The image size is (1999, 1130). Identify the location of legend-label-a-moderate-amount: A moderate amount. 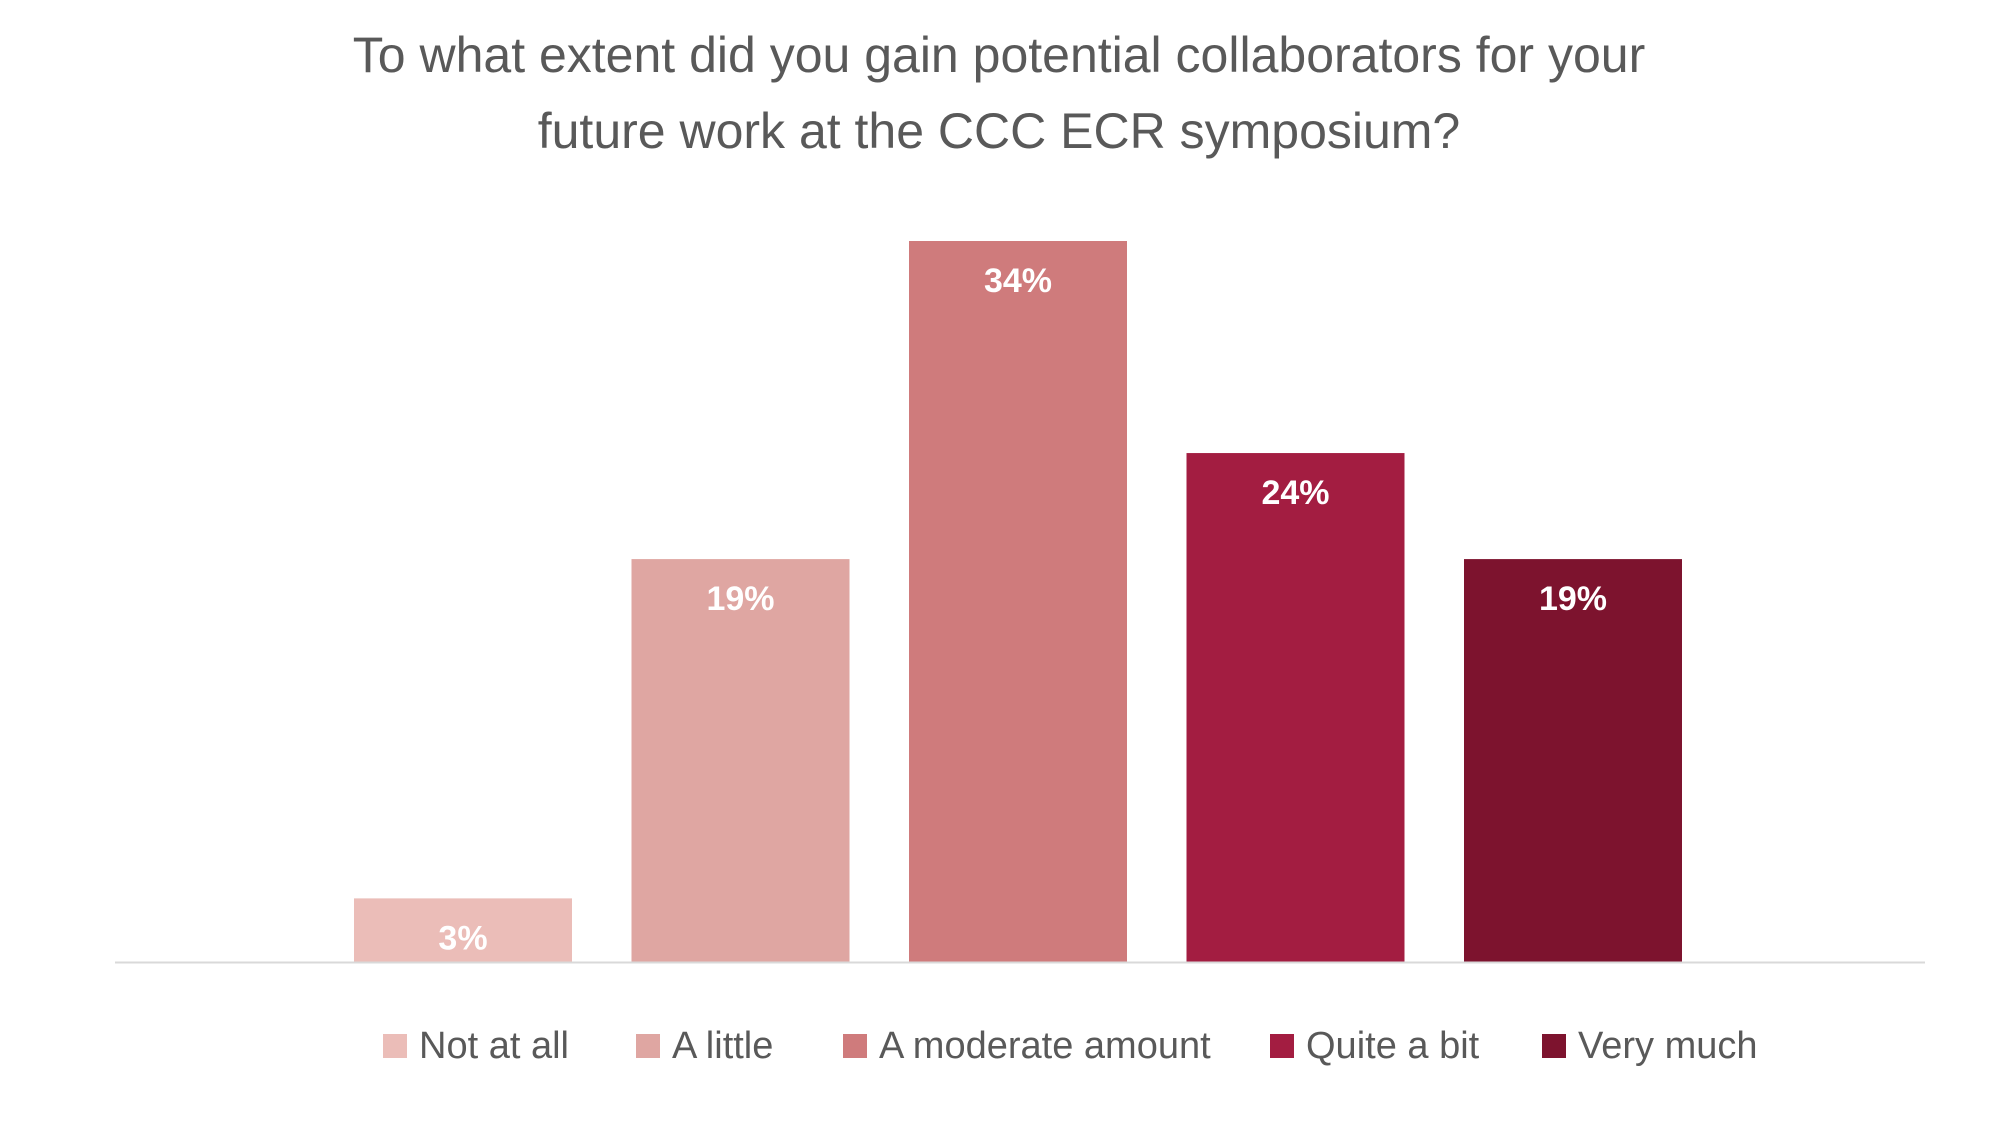
(1045, 1046).